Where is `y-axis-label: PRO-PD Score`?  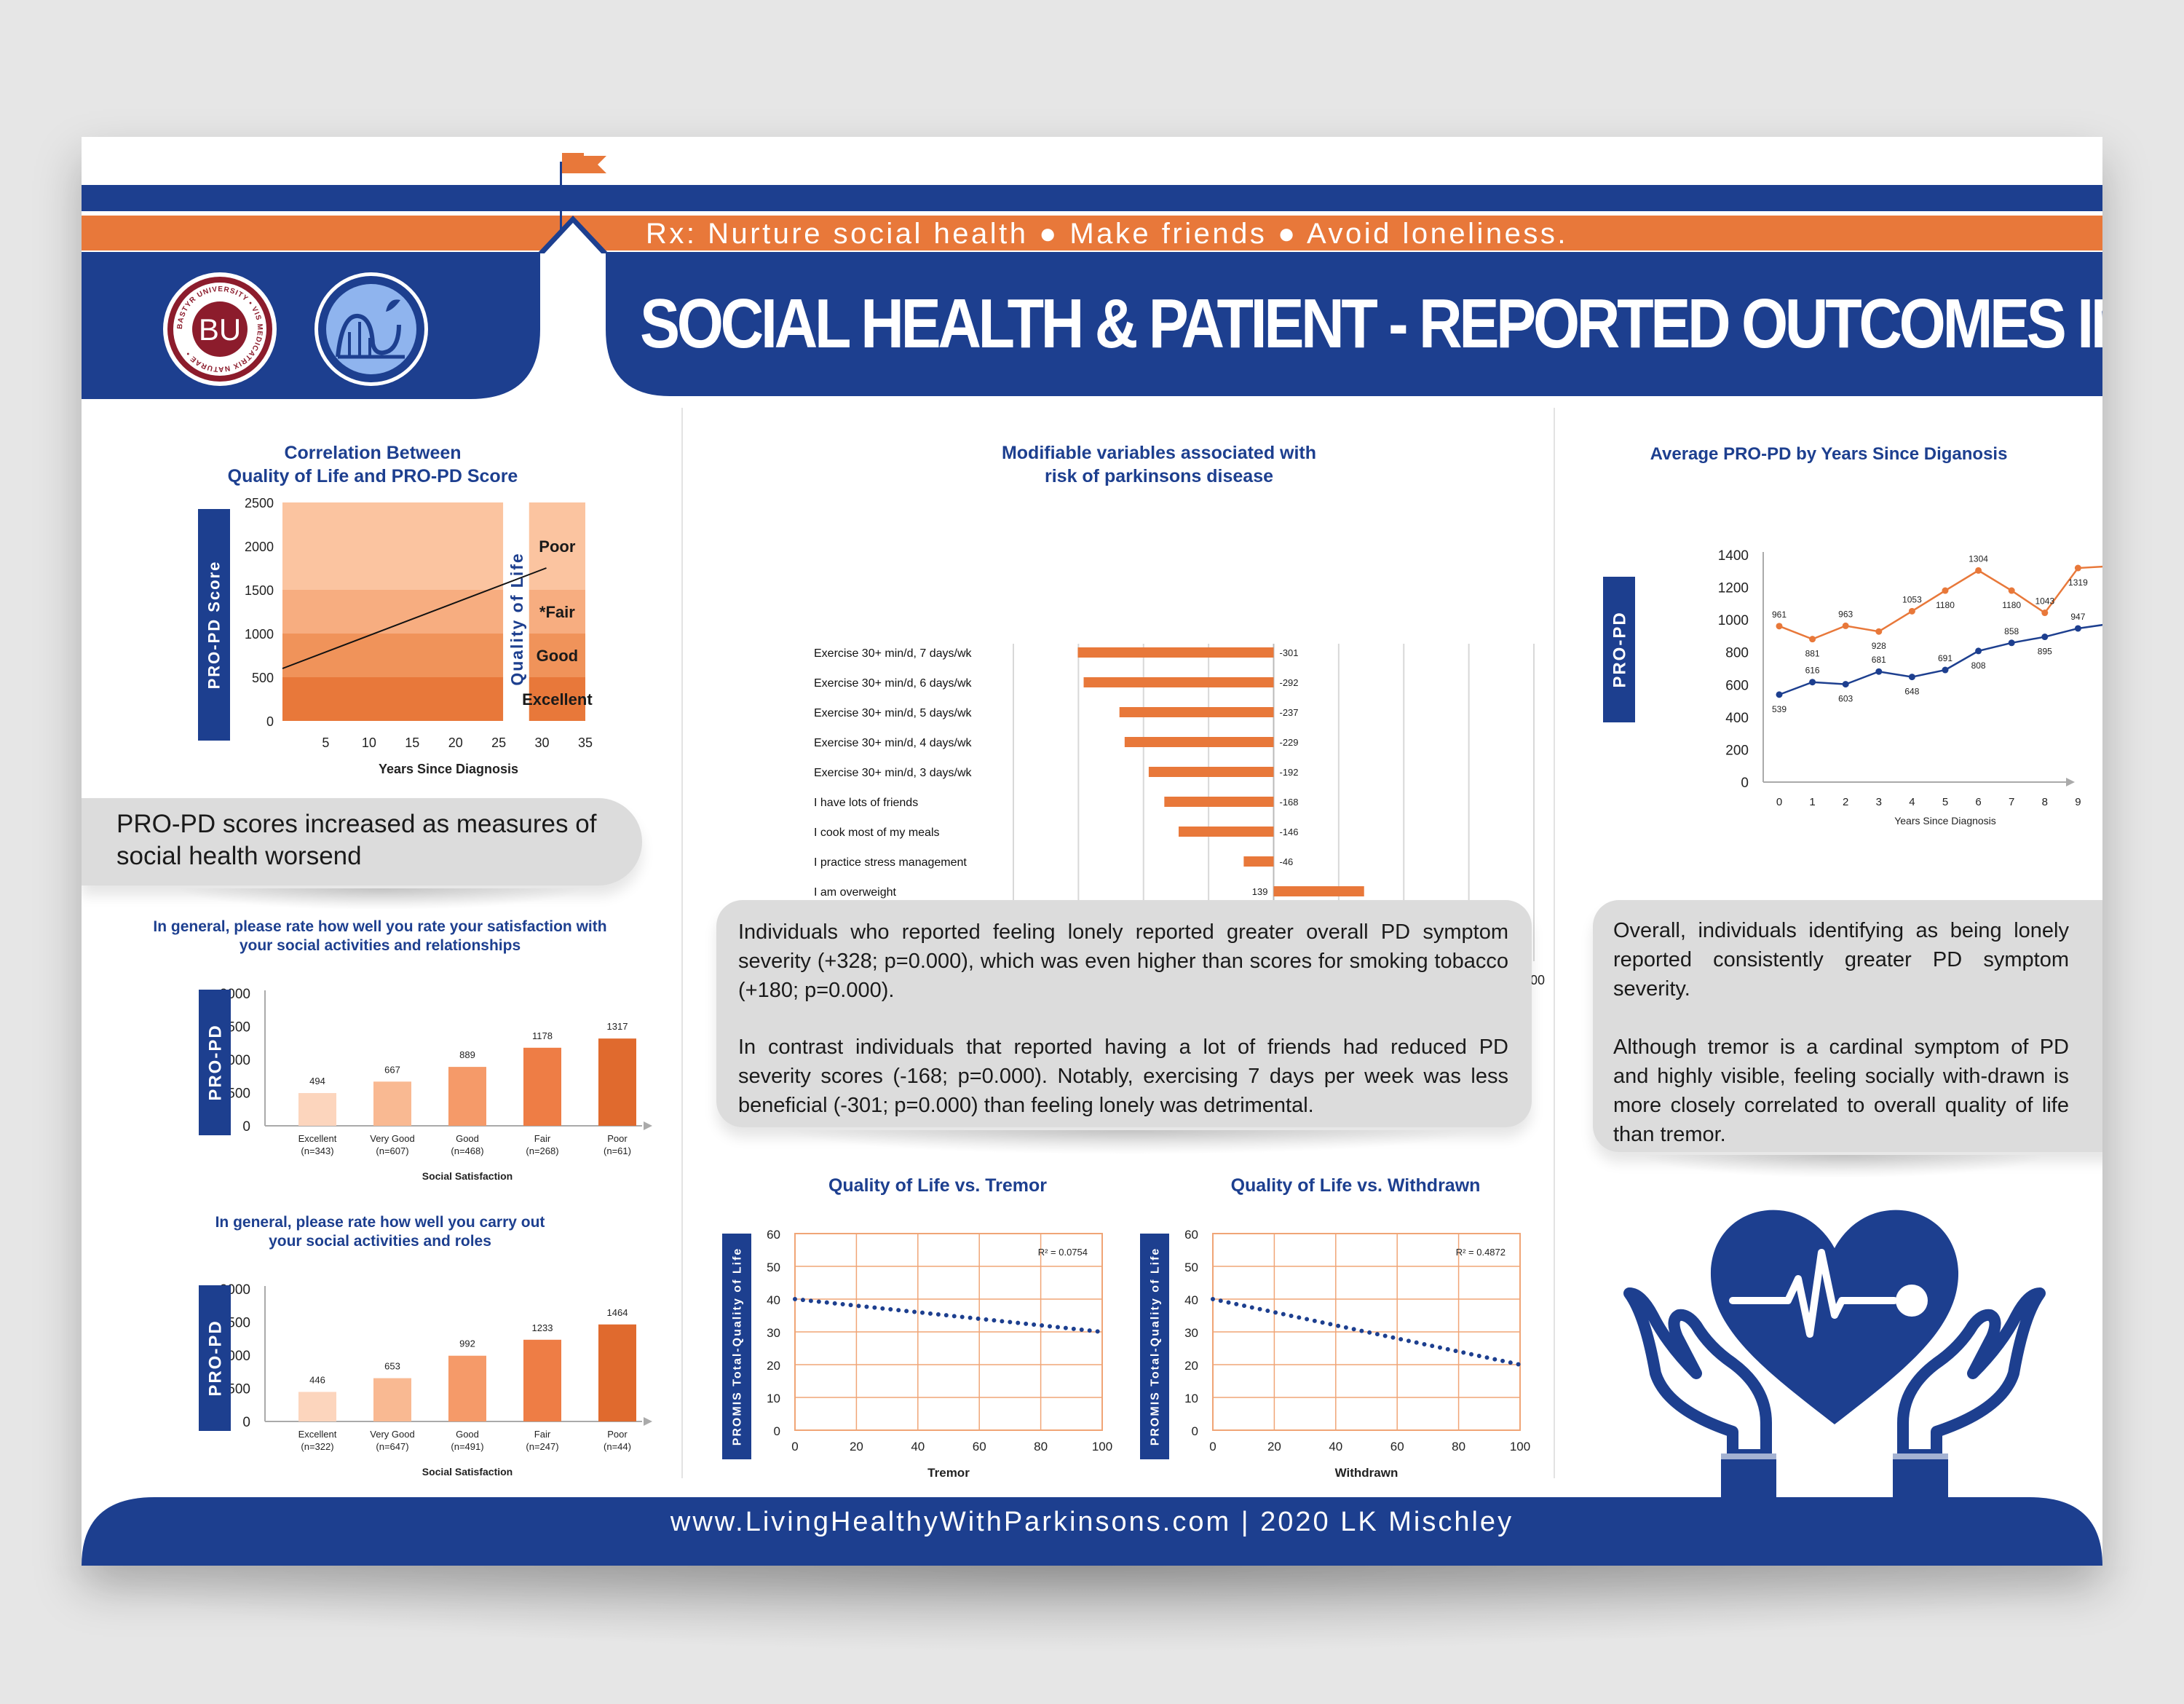 y-axis-label: PRO-PD Score is located at coordinates (214, 625).